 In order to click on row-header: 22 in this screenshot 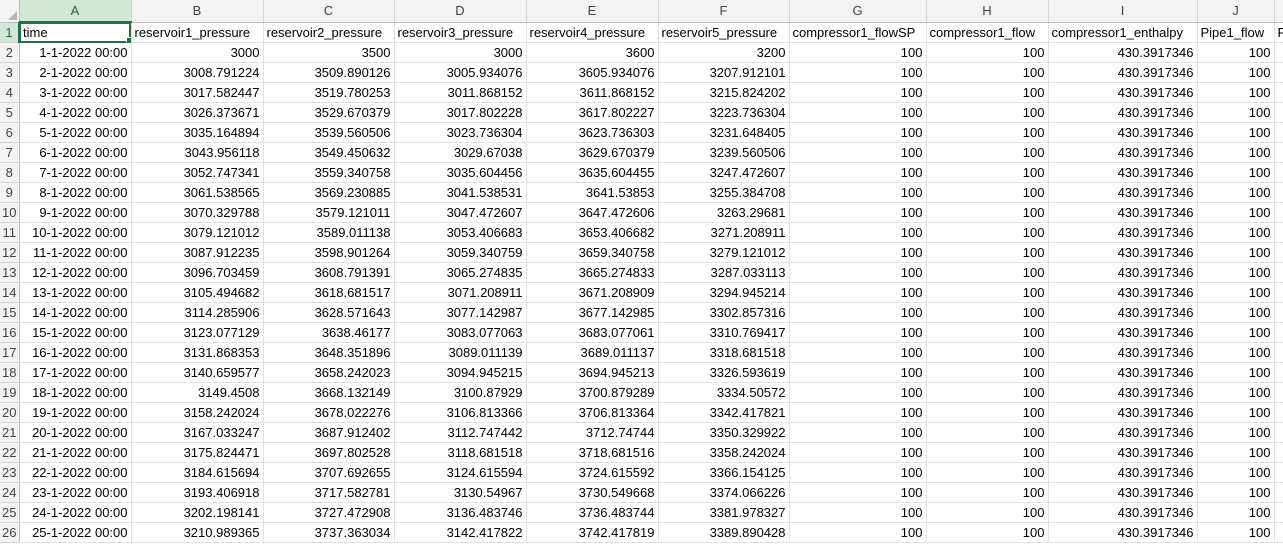, I will do `click(10, 452)`.